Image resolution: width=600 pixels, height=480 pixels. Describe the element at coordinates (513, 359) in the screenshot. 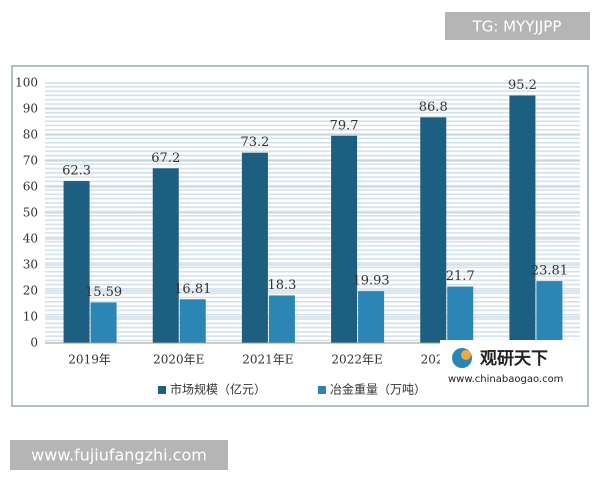

I see `logo-name: 观研天下` at that location.